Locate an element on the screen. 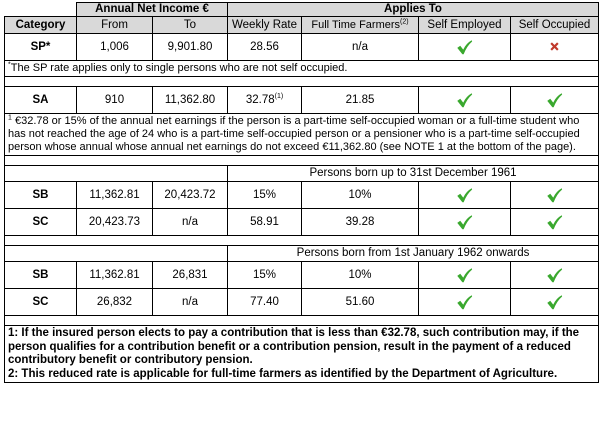 The width and height of the screenshot is (602, 435). s2-sc-category: SC is located at coordinates (40, 302).